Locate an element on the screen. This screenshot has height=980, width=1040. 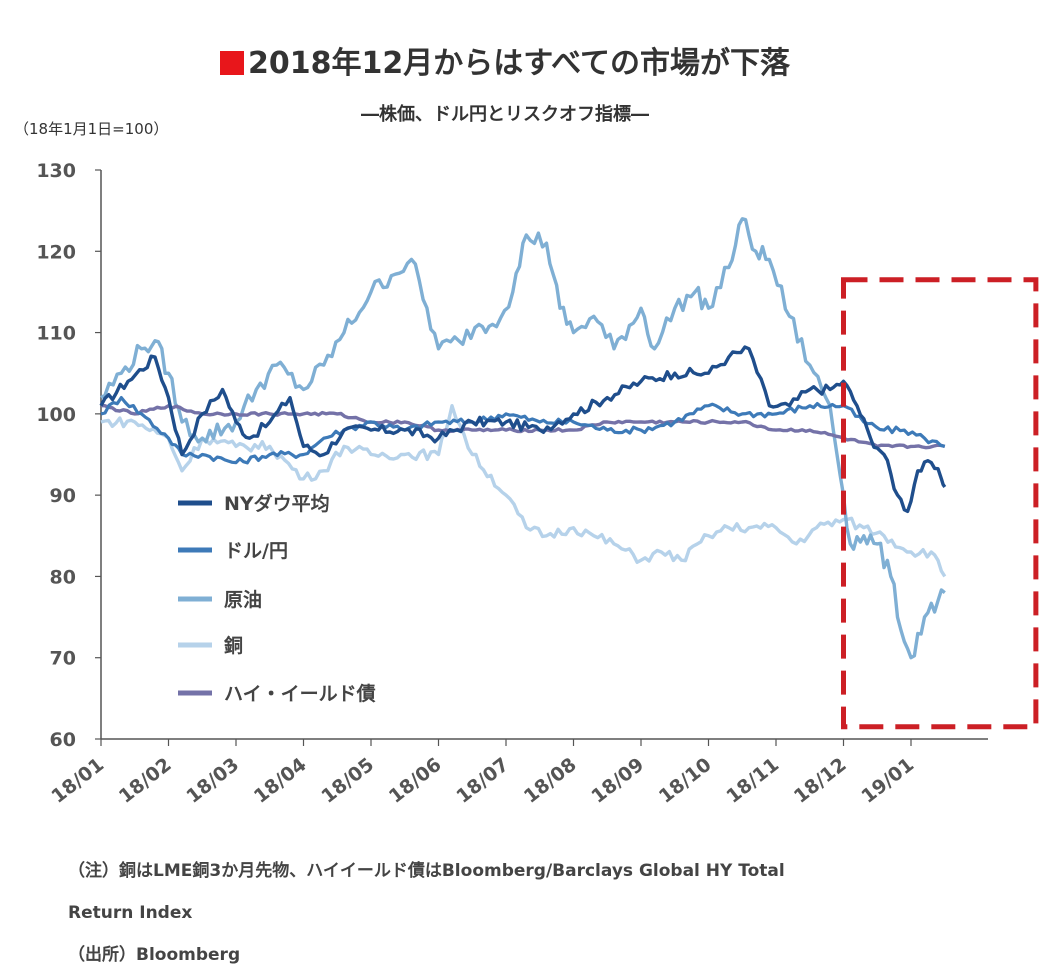
x-tick-label: 18/04 is located at coordinates (280, 781).